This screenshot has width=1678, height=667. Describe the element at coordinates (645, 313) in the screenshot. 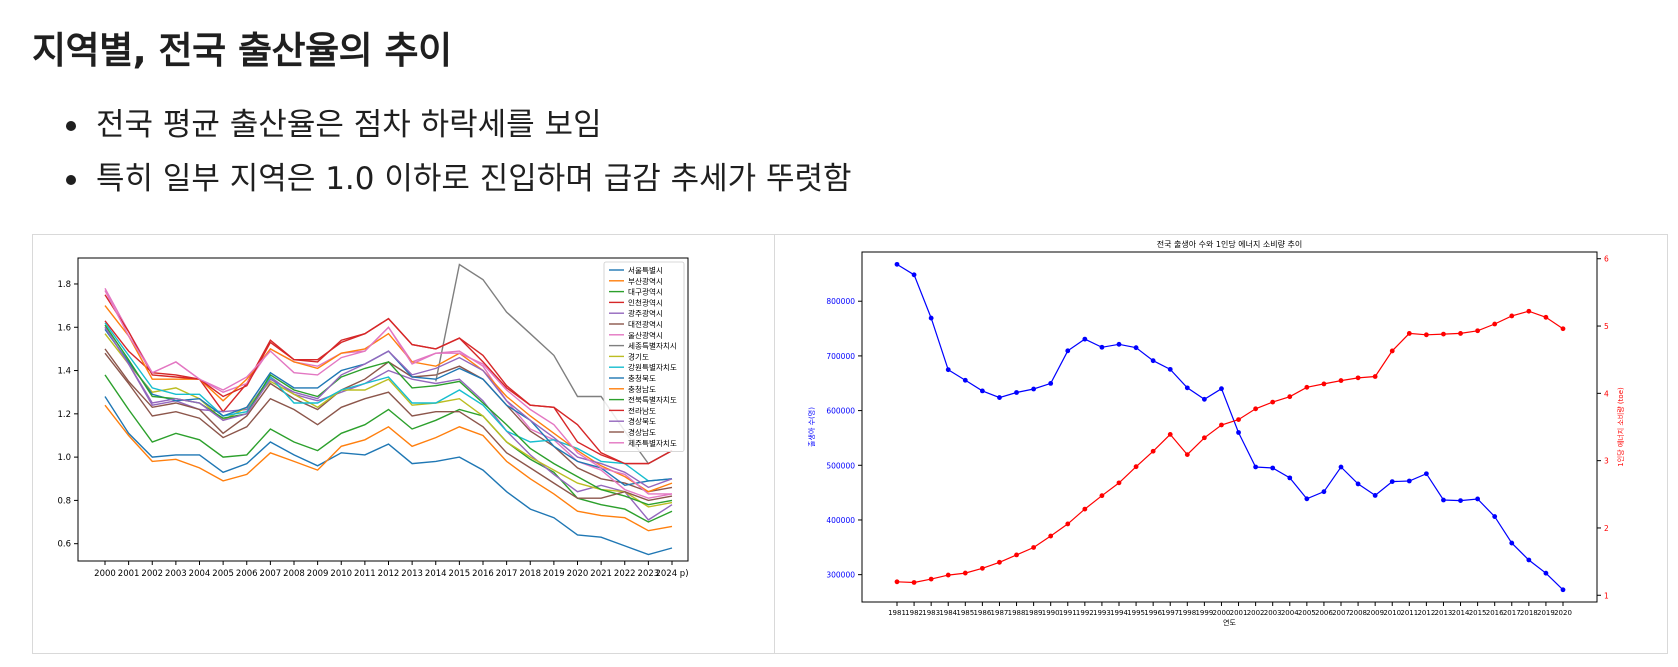

I see `legend-label: 광주광역시` at that location.